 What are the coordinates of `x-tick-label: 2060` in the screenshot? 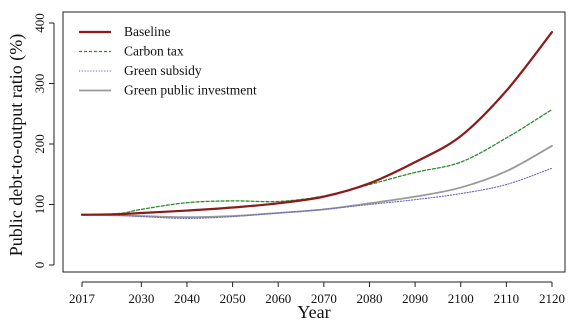 It's located at (278, 298).